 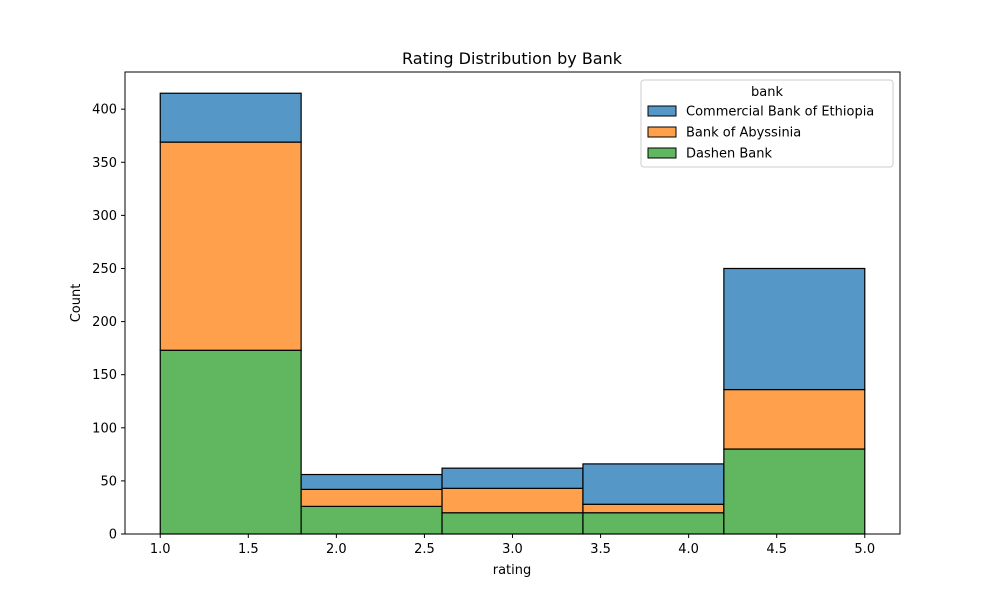 What do you see at coordinates (864, 549) in the screenshot?
I see `x-tick-label: 5.0` at bounding box center [864, 549].